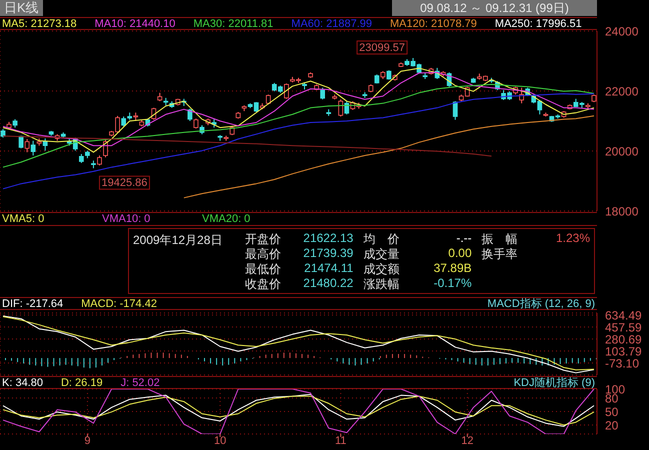 This screenshot has width=649, height=450. What do you see at coordinates (233, 24) in the screenshot?
I see `text: MA30: 22011.81` at bounding box center [233, 24].